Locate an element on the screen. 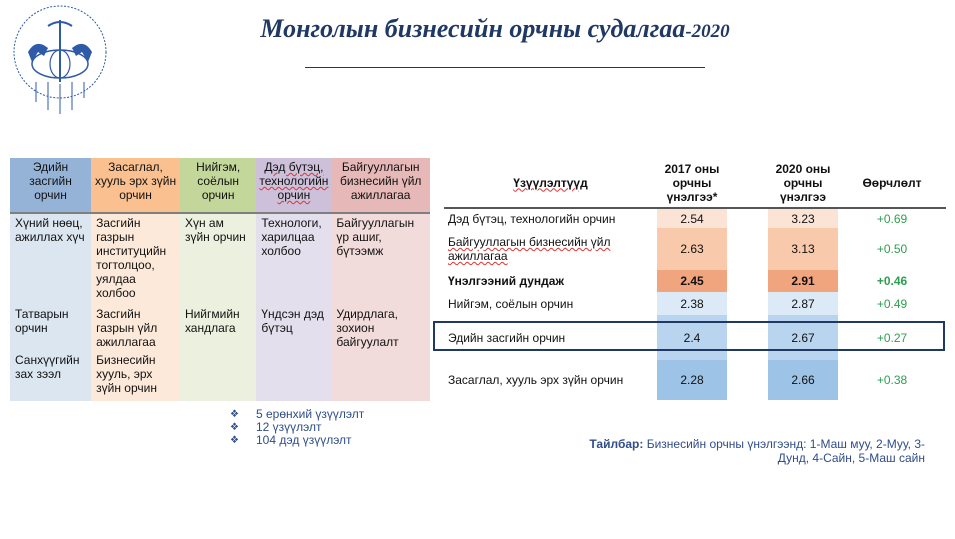 The width and height of the screenshot is (955, 539). title-year: -2020 is located at coordinates (707, 31).